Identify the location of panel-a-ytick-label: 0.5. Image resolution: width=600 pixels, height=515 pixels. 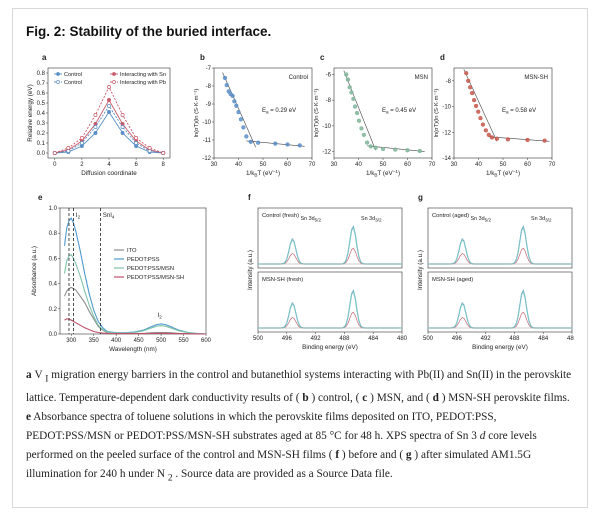
(41, 104).